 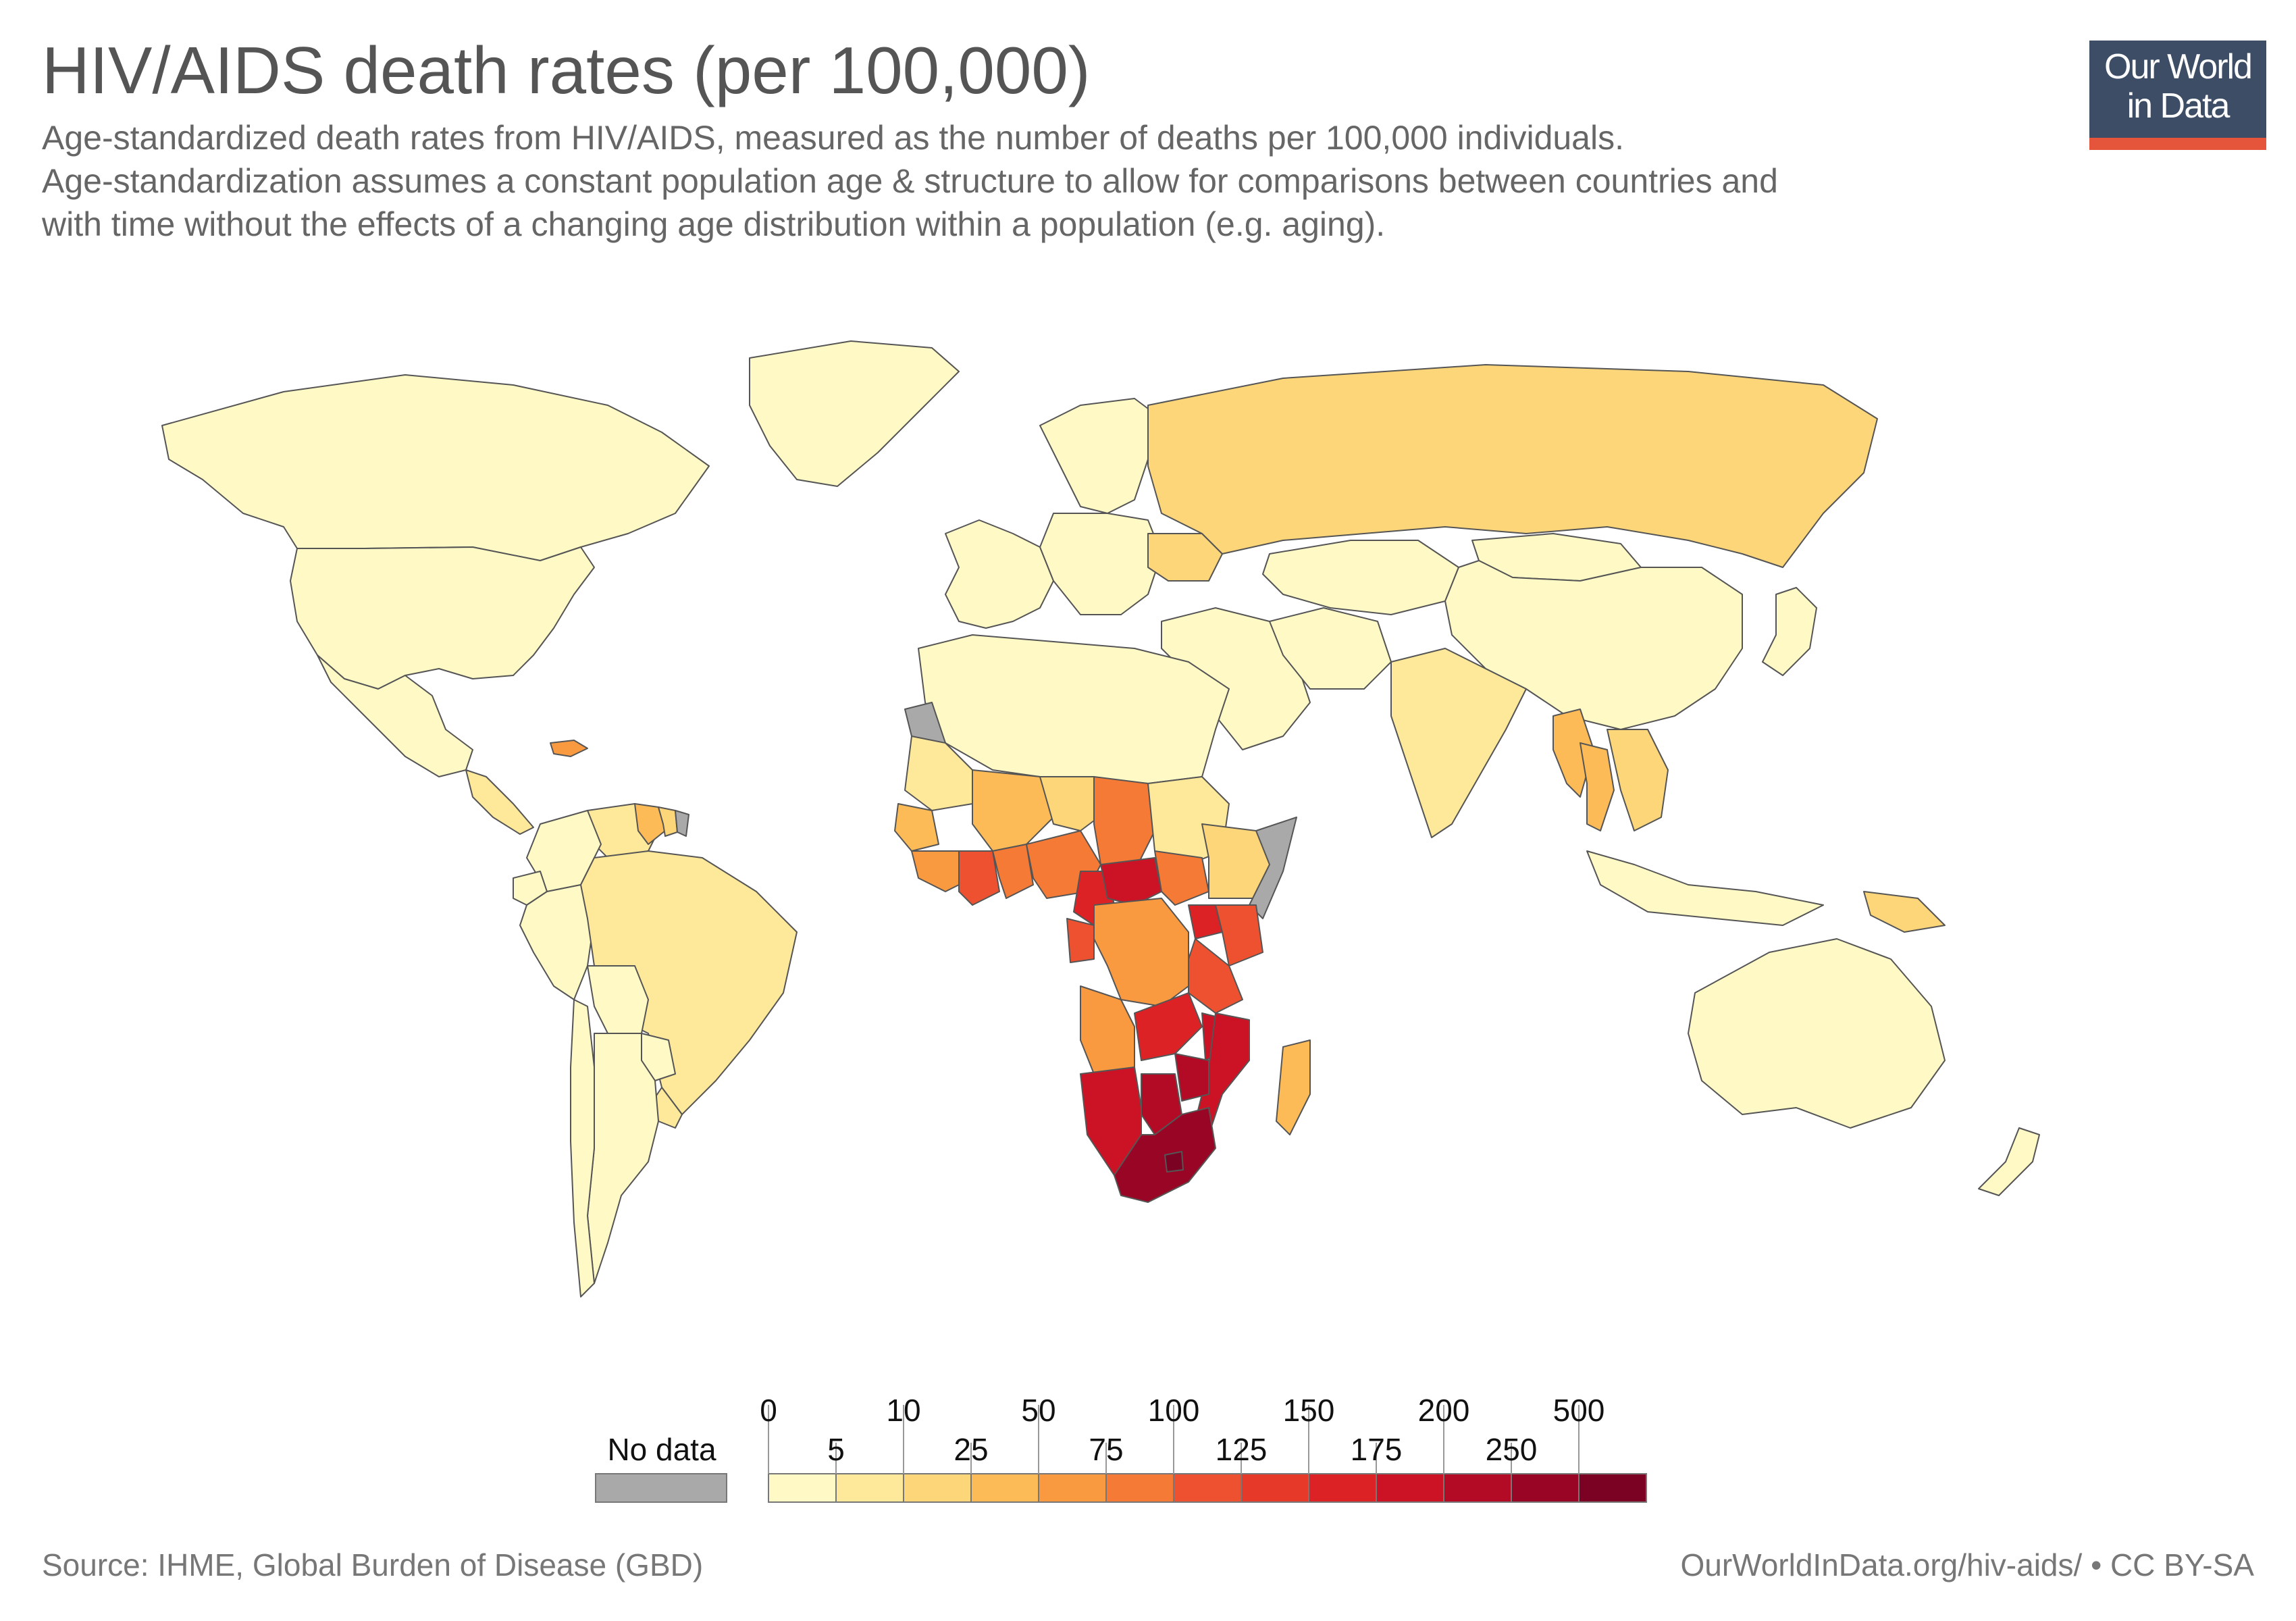 I want to click on region-scandinavia: Scandinavia, so click(x=1100, y=456).